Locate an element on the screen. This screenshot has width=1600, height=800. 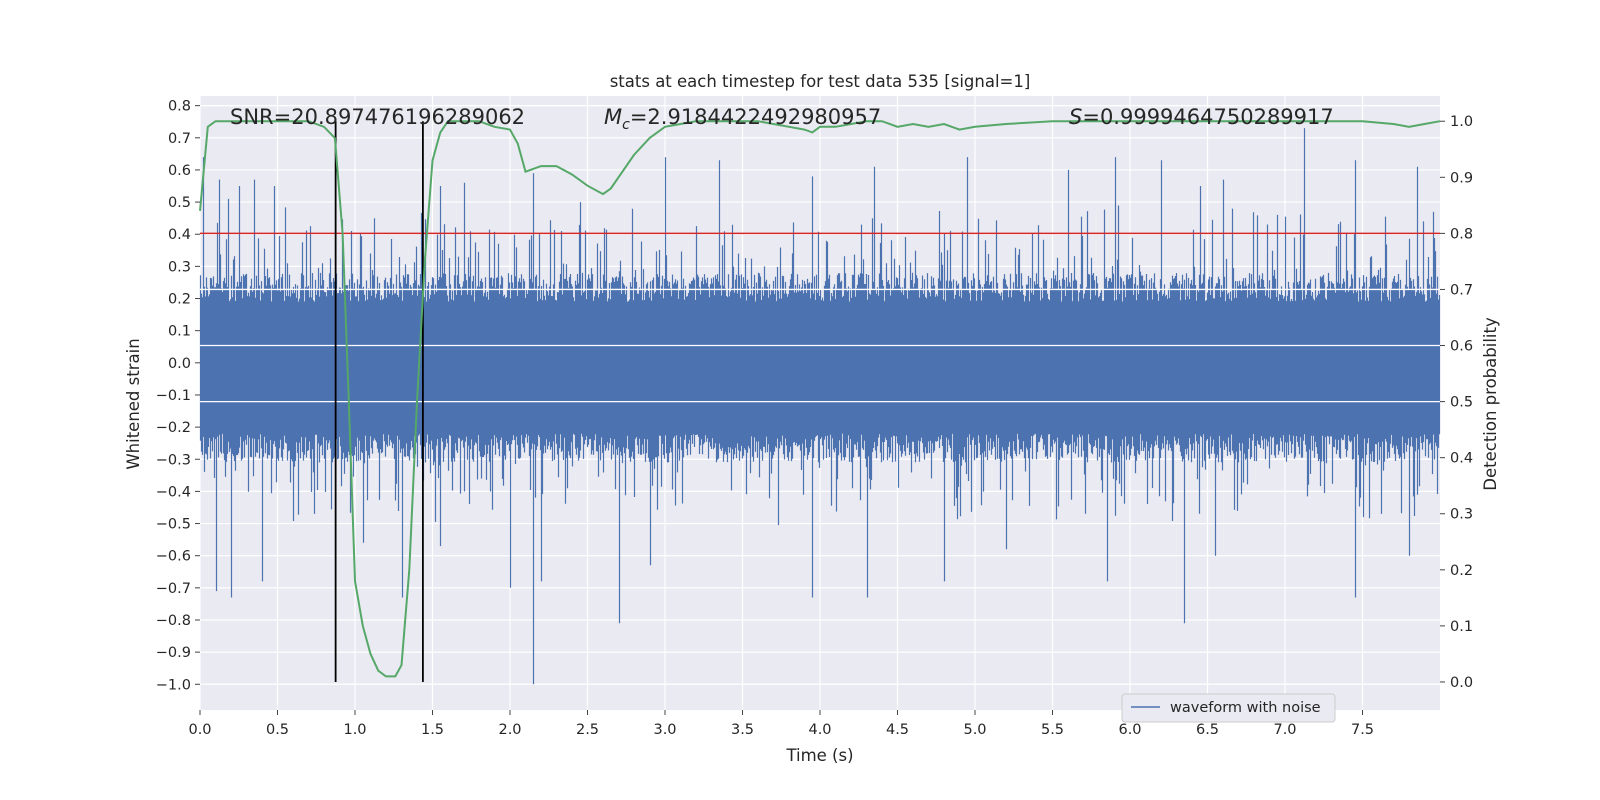
score-value: =0.9999464750289917 is located at coordinates (1207, 117).